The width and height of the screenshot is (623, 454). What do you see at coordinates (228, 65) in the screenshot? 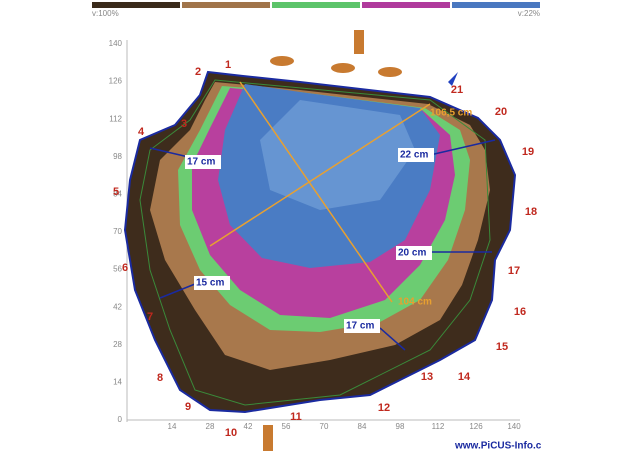
I see `sensor-number: 1` at bounding box center [228, 65].